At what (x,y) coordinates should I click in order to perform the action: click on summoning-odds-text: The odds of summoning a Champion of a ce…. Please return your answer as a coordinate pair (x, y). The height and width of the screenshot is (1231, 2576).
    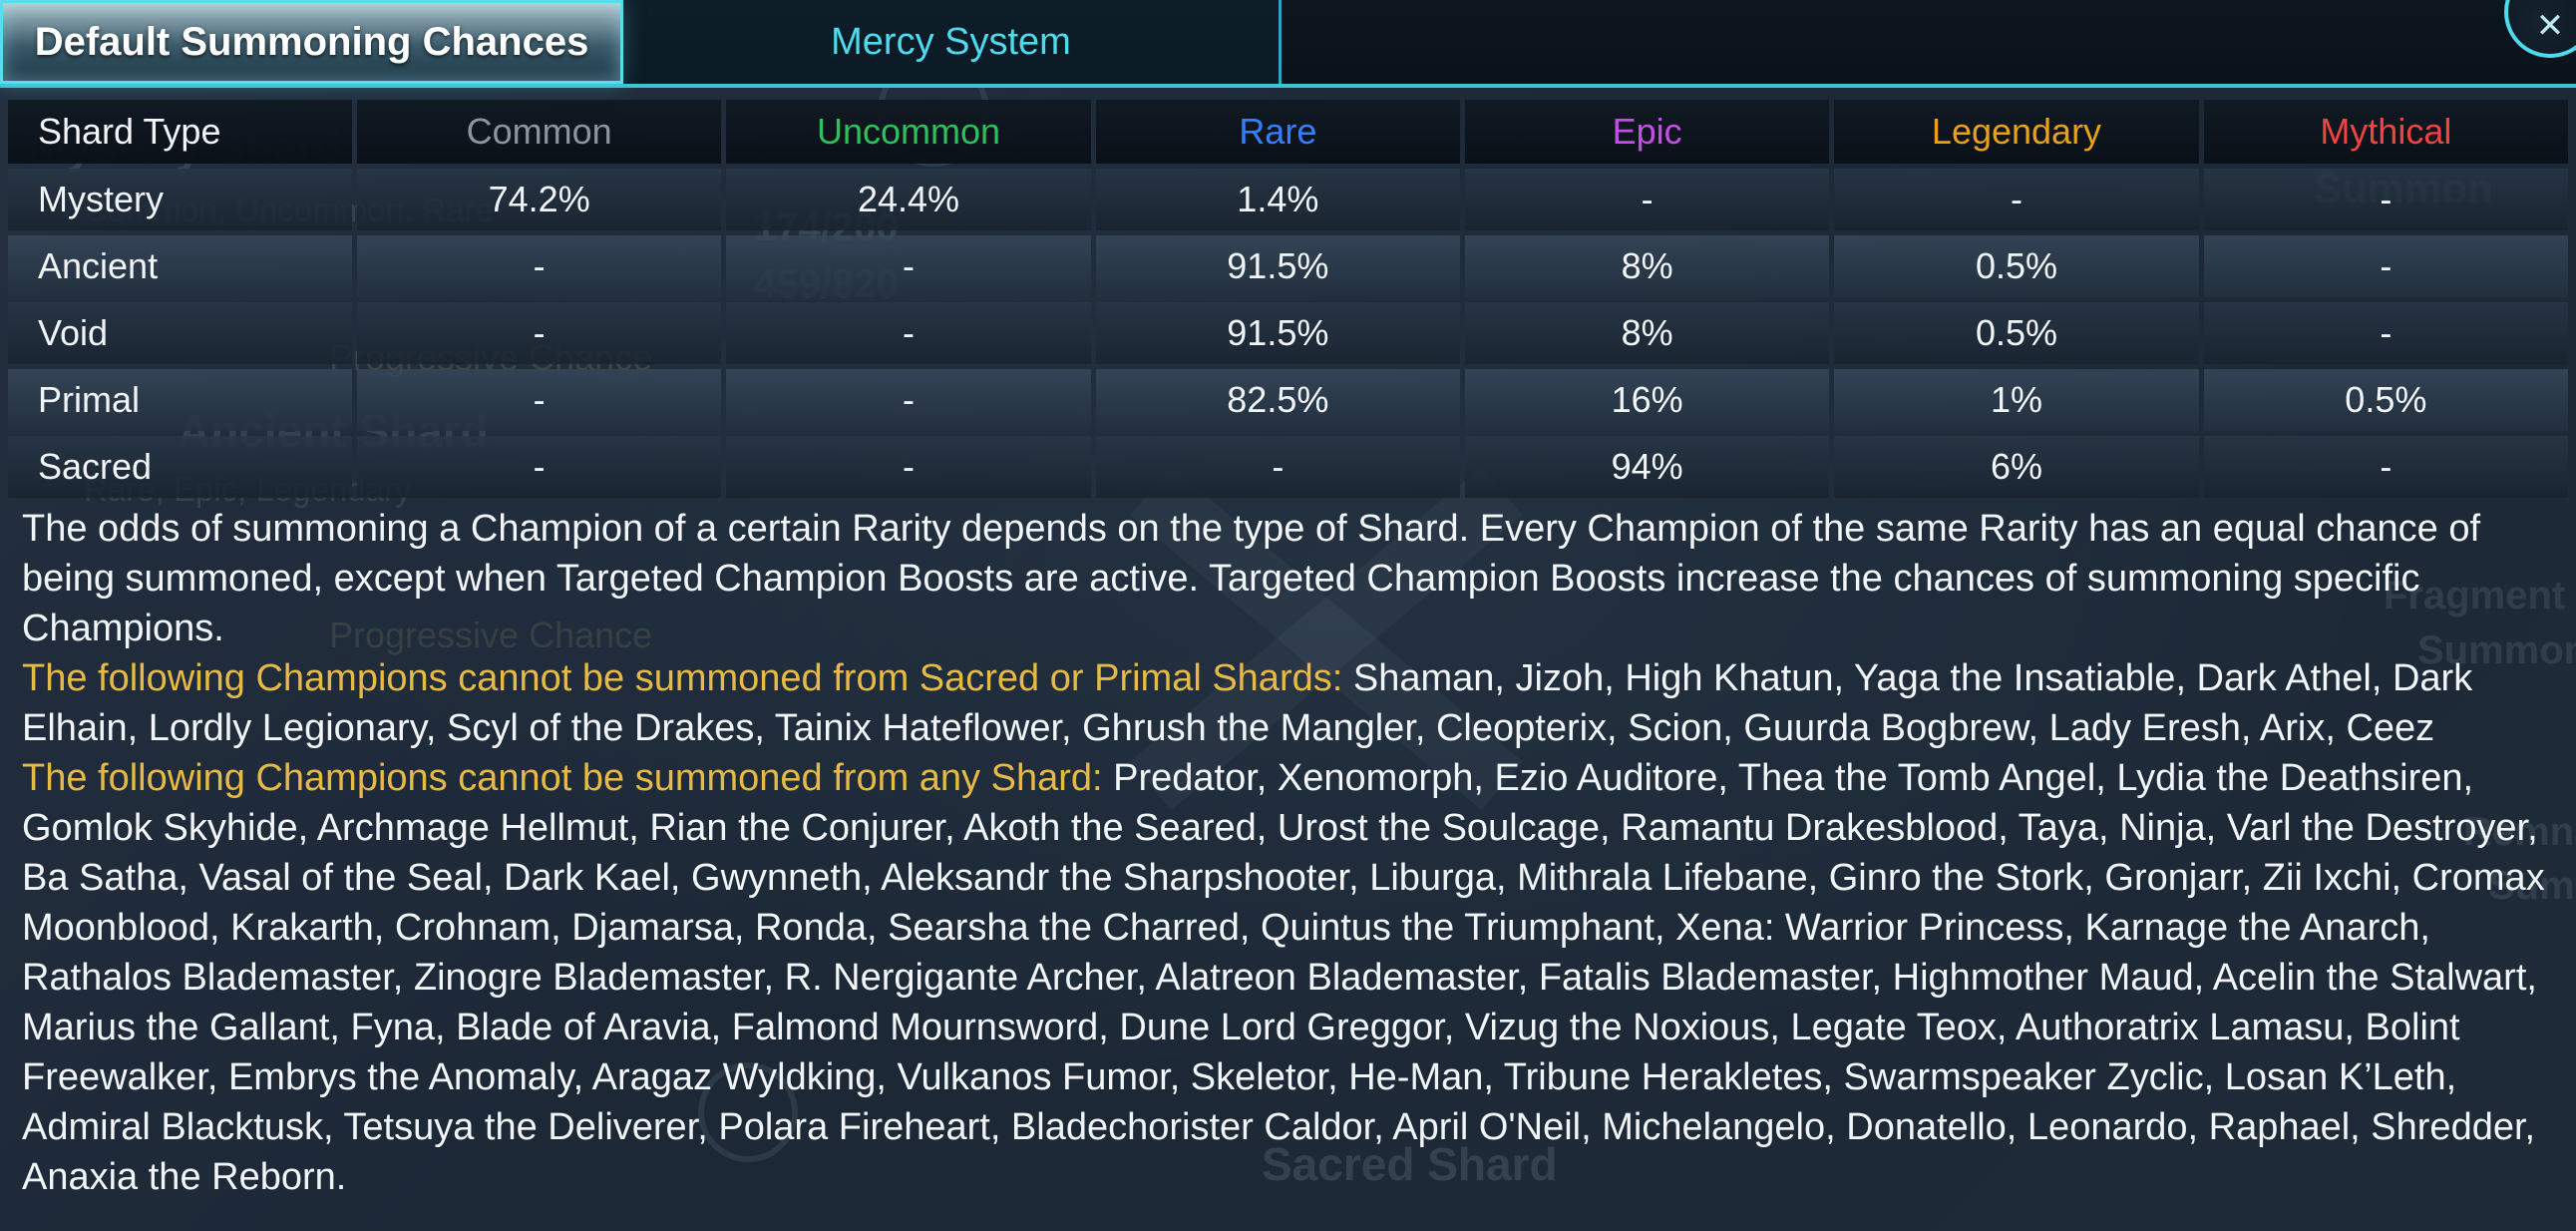
    Looking at the image, I should click on (1252, 578).